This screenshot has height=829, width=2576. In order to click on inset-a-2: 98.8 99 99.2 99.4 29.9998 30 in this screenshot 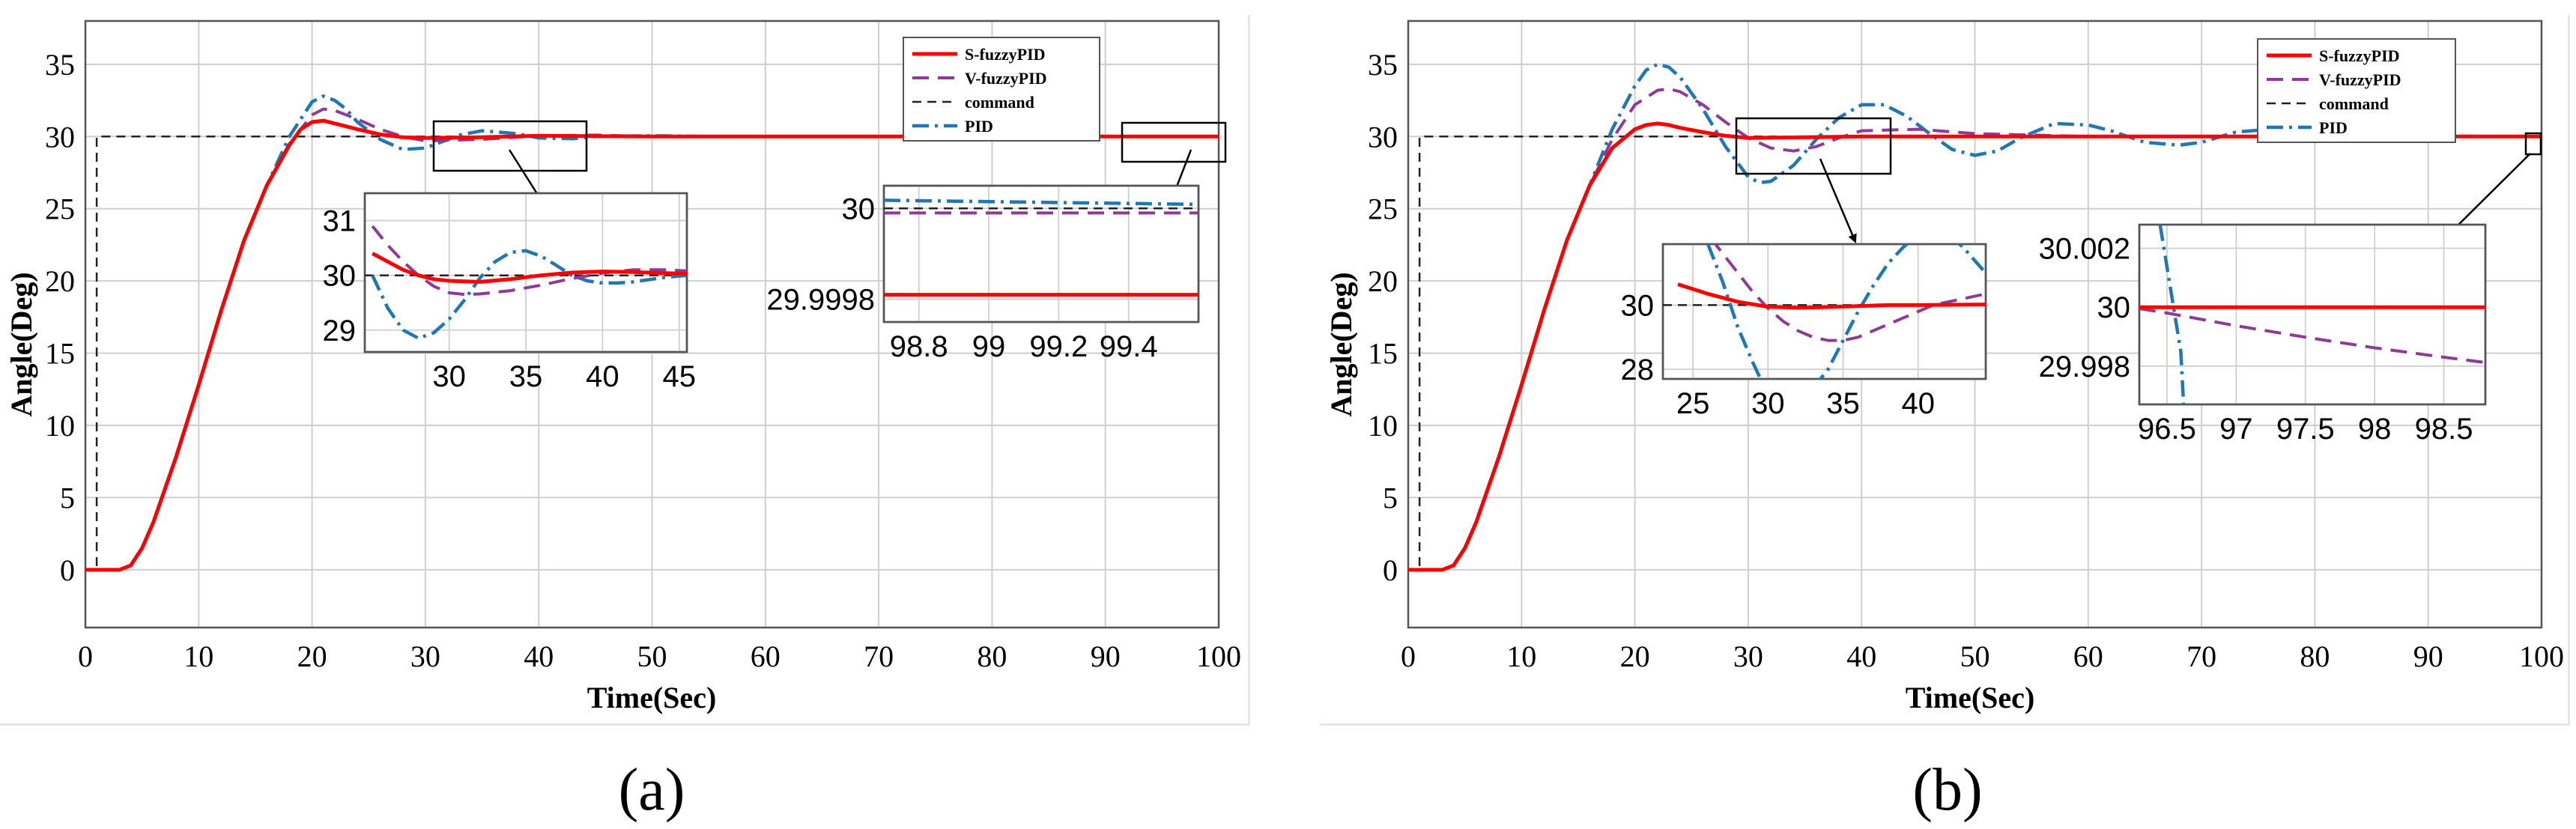, I will do `click(983, 273)`.